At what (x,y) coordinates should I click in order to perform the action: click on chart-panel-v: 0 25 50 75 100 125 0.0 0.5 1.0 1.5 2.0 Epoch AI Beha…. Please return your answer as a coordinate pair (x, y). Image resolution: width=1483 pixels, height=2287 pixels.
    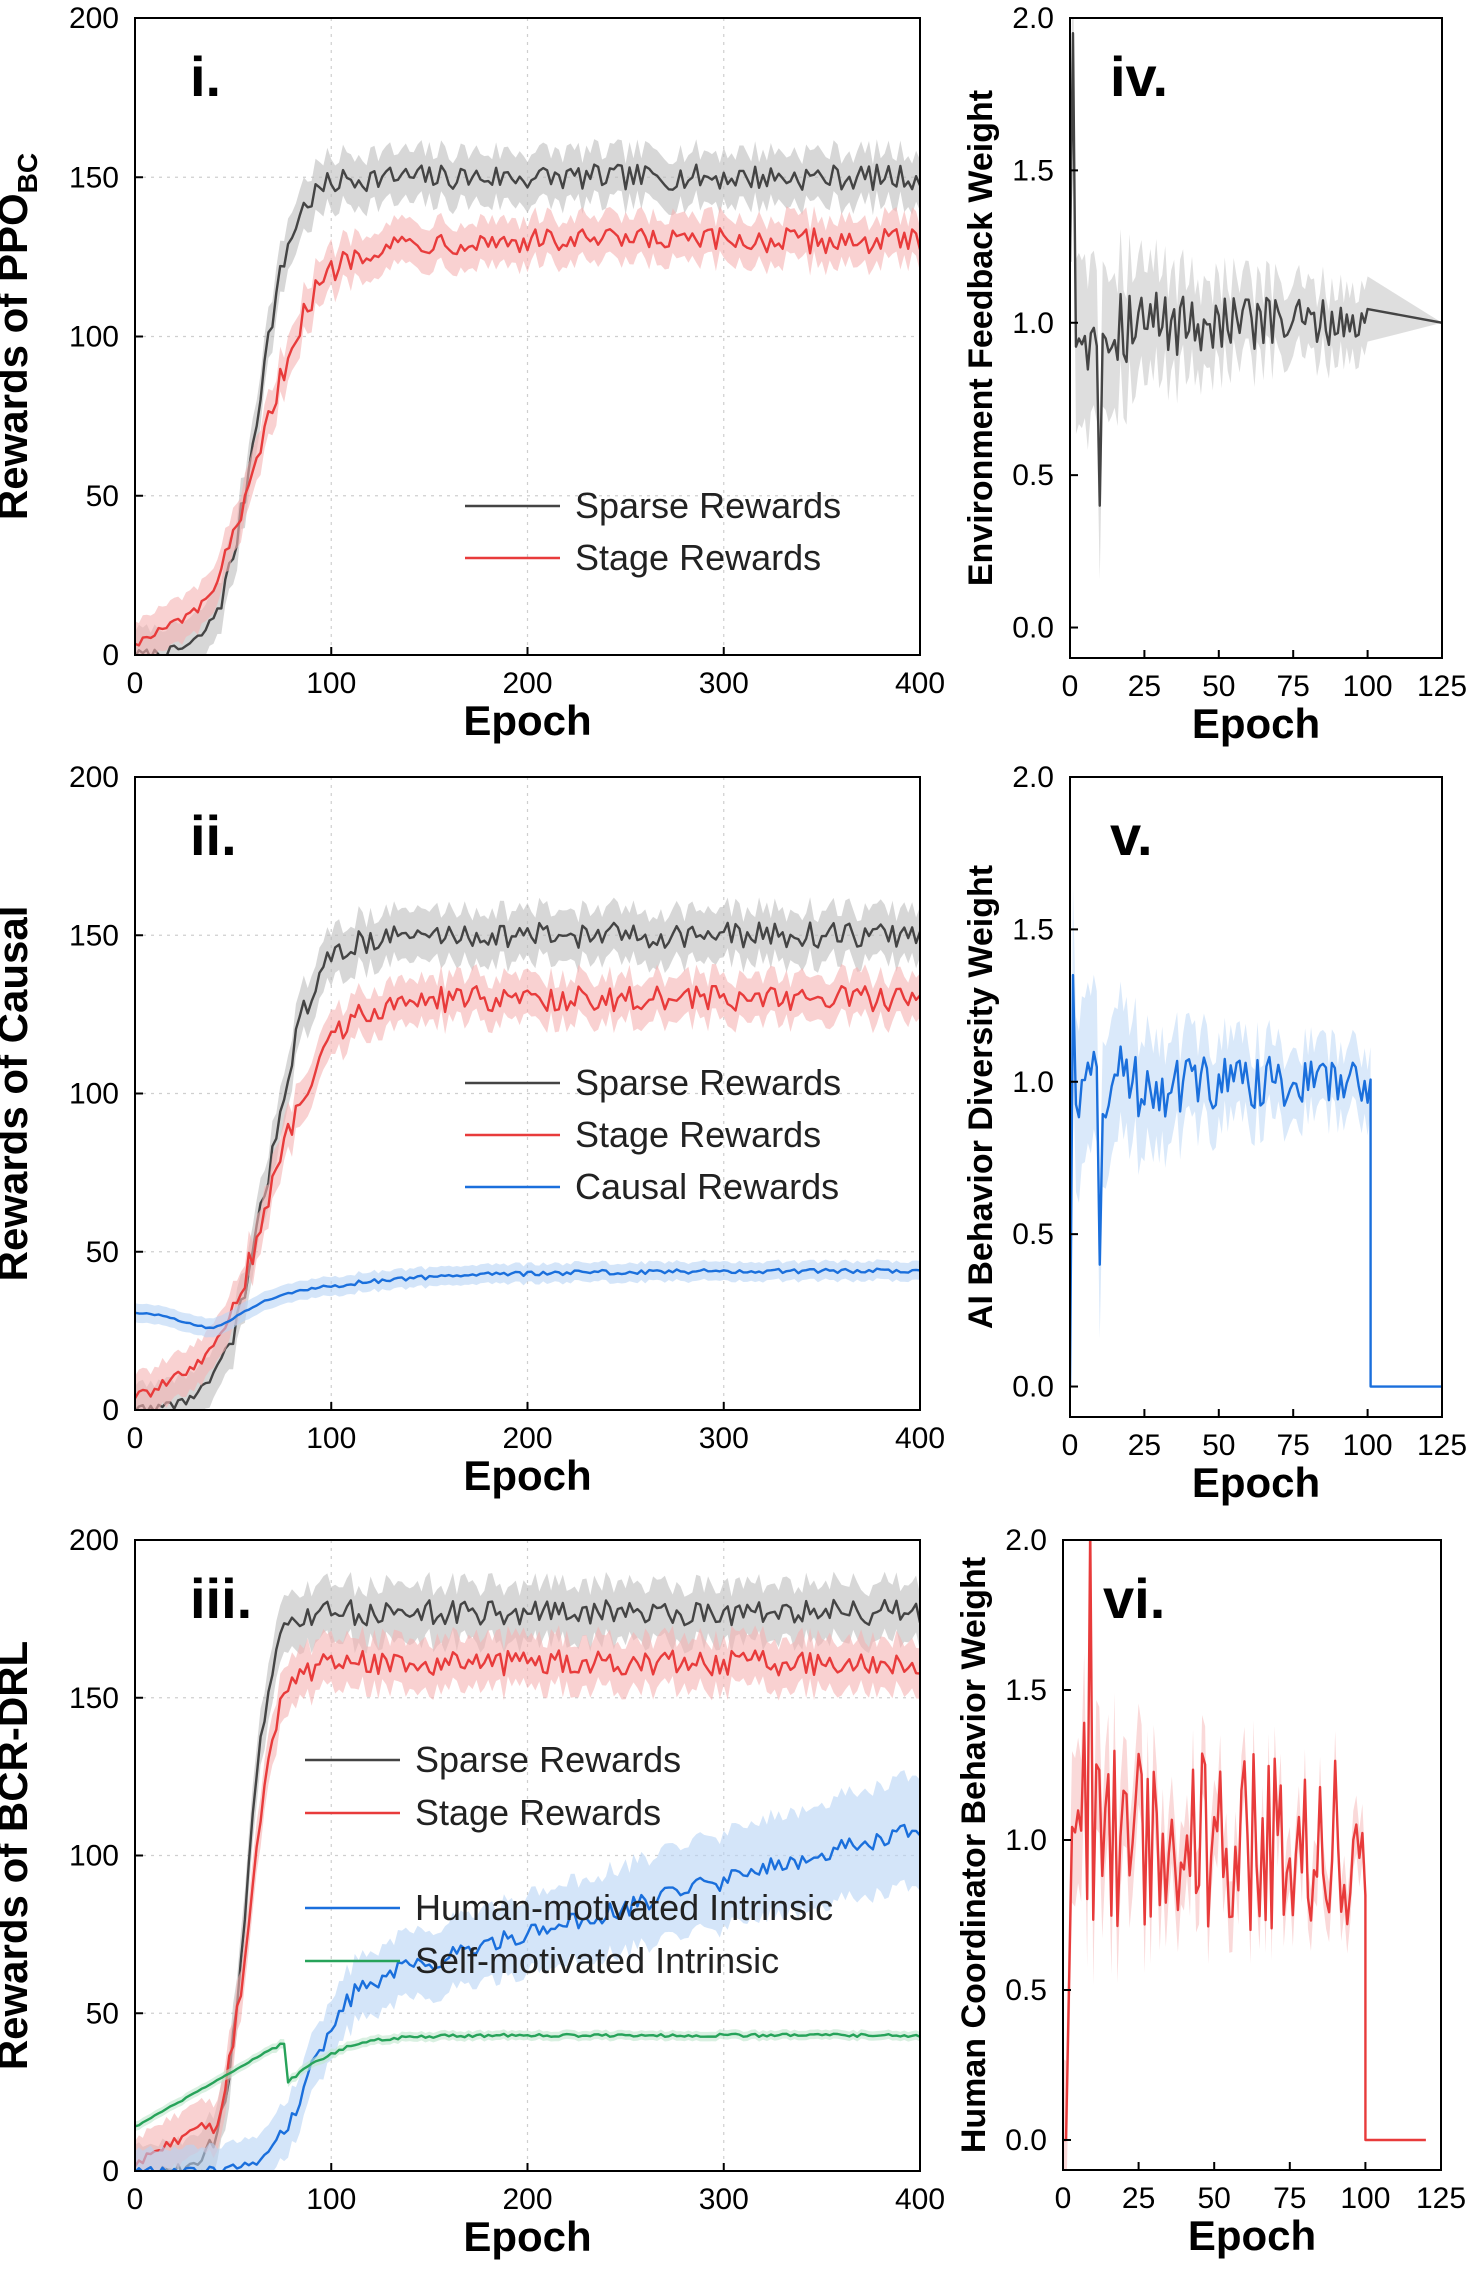
    Looking at the image, I should click on (1214, 1133).